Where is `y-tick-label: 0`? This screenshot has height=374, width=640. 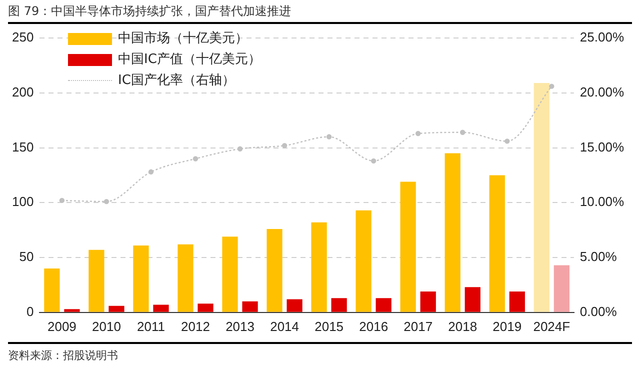 y-tick-label: 0 is located at coordinates (30, 311).